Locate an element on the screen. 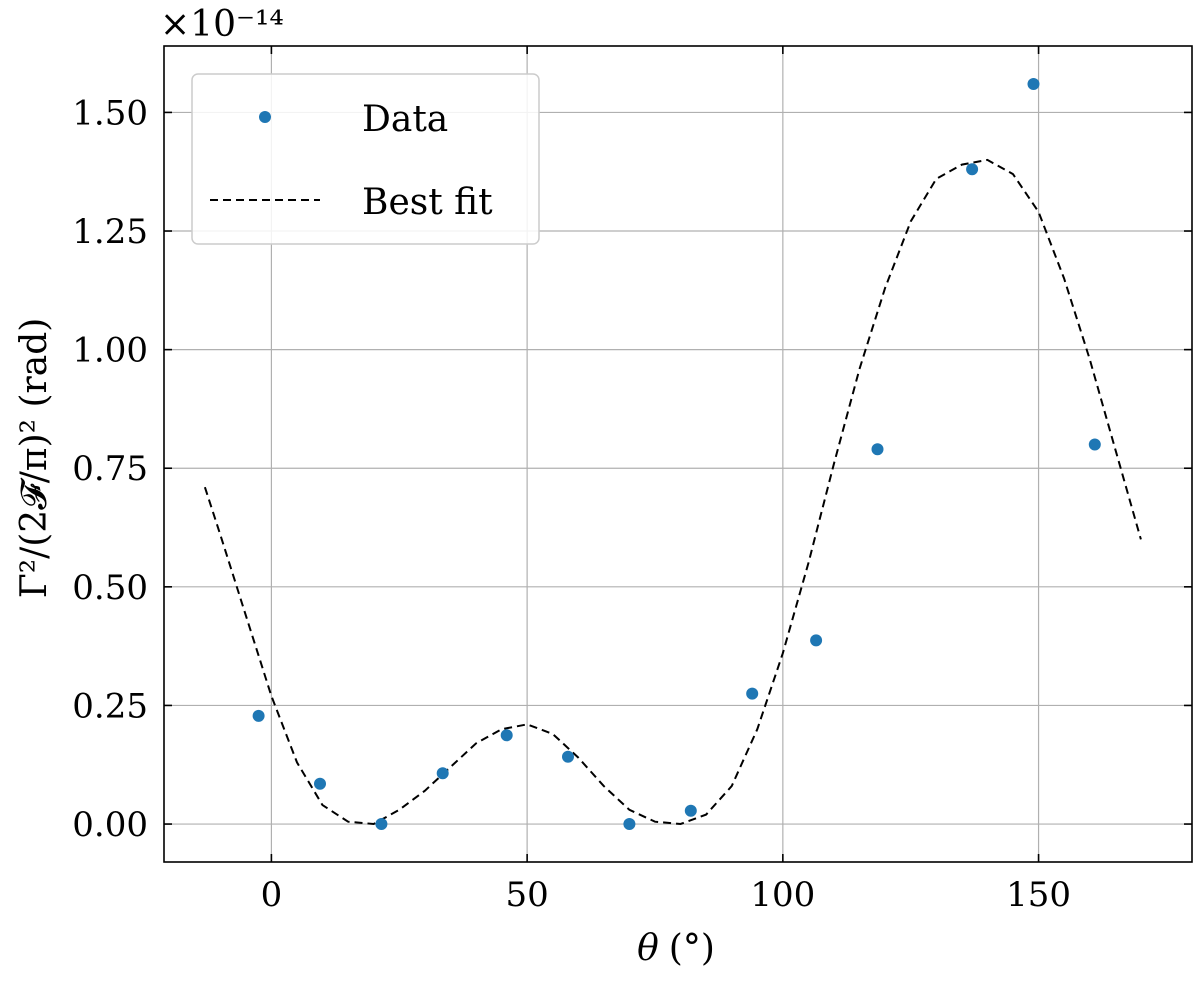 The image size is (1200, 983). y-tick-label: 1.00 is located at coordinates (110, 351).